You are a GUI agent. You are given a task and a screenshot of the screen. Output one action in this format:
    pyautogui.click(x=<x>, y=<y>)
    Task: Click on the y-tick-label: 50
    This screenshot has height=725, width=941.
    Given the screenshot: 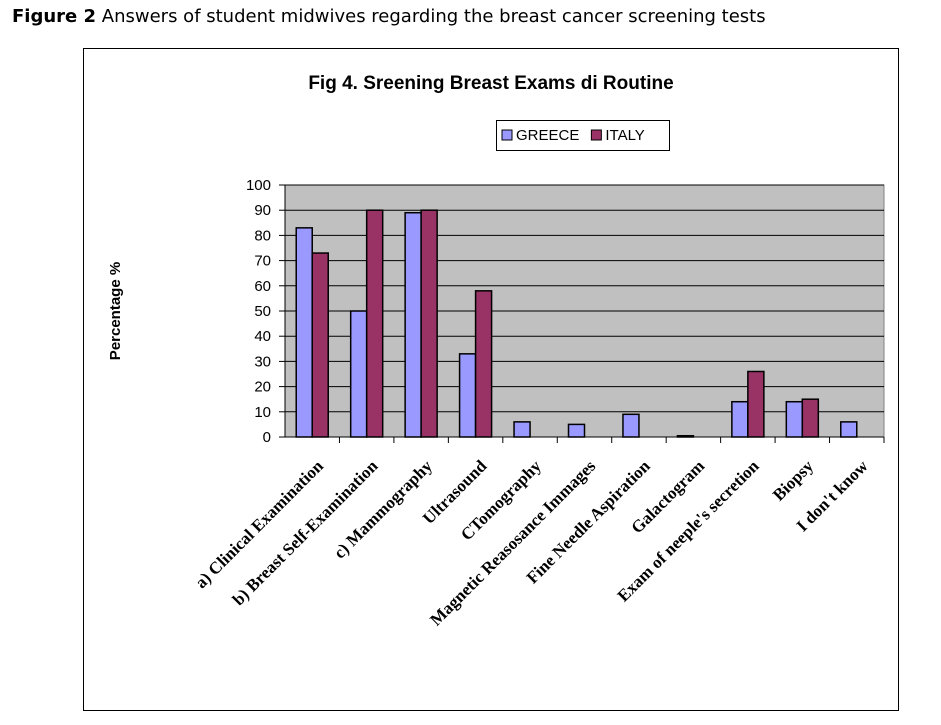 What is the action you would take?
    pyautogui.click(x=262, y=311)
    